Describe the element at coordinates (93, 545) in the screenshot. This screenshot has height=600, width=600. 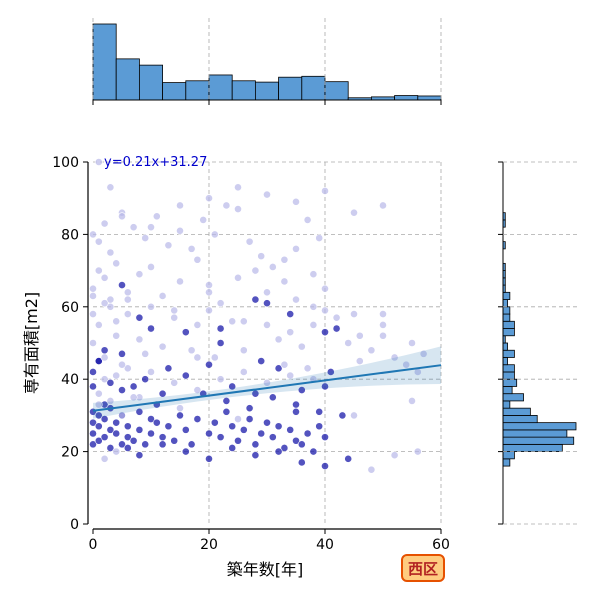
I see `x-tick-label: 0` at that location.